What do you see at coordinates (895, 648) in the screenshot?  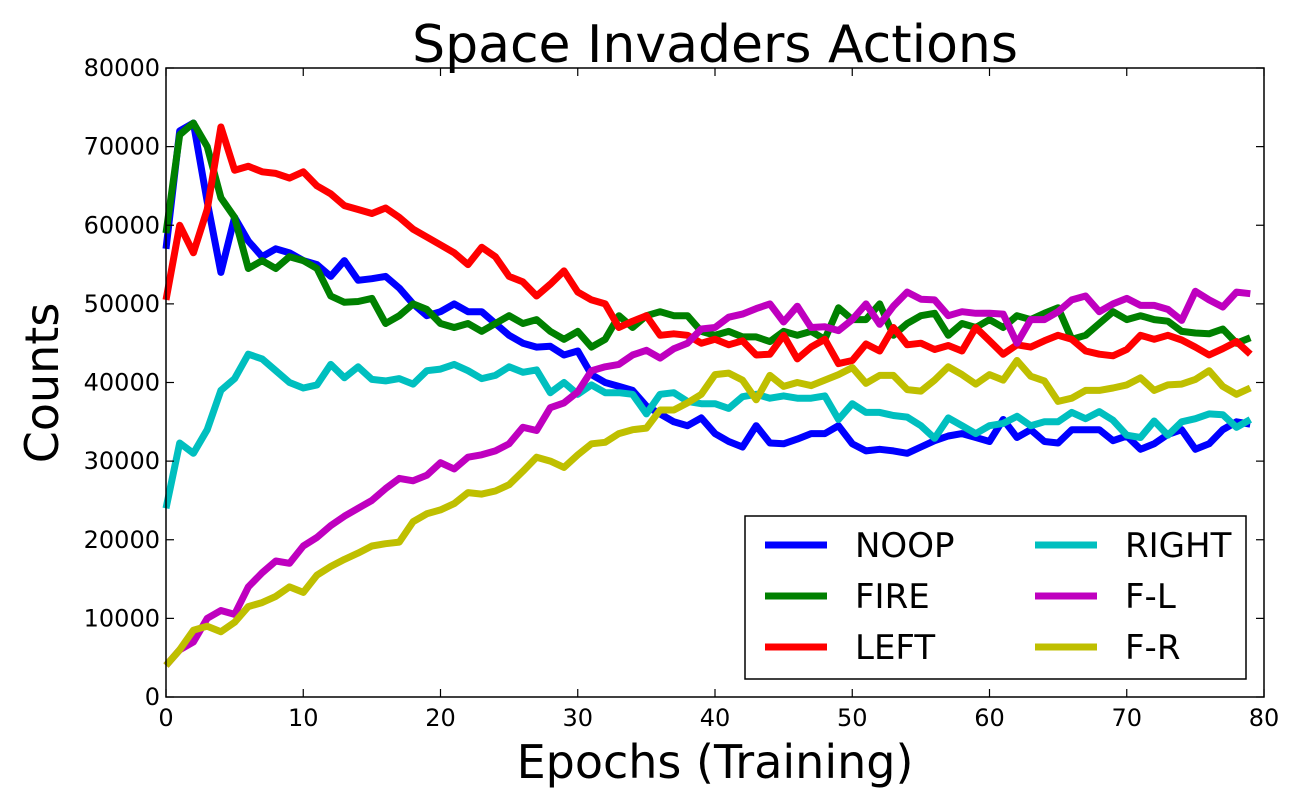 I see `legend-label-left: LEFT` at bounding box center [895, 648].